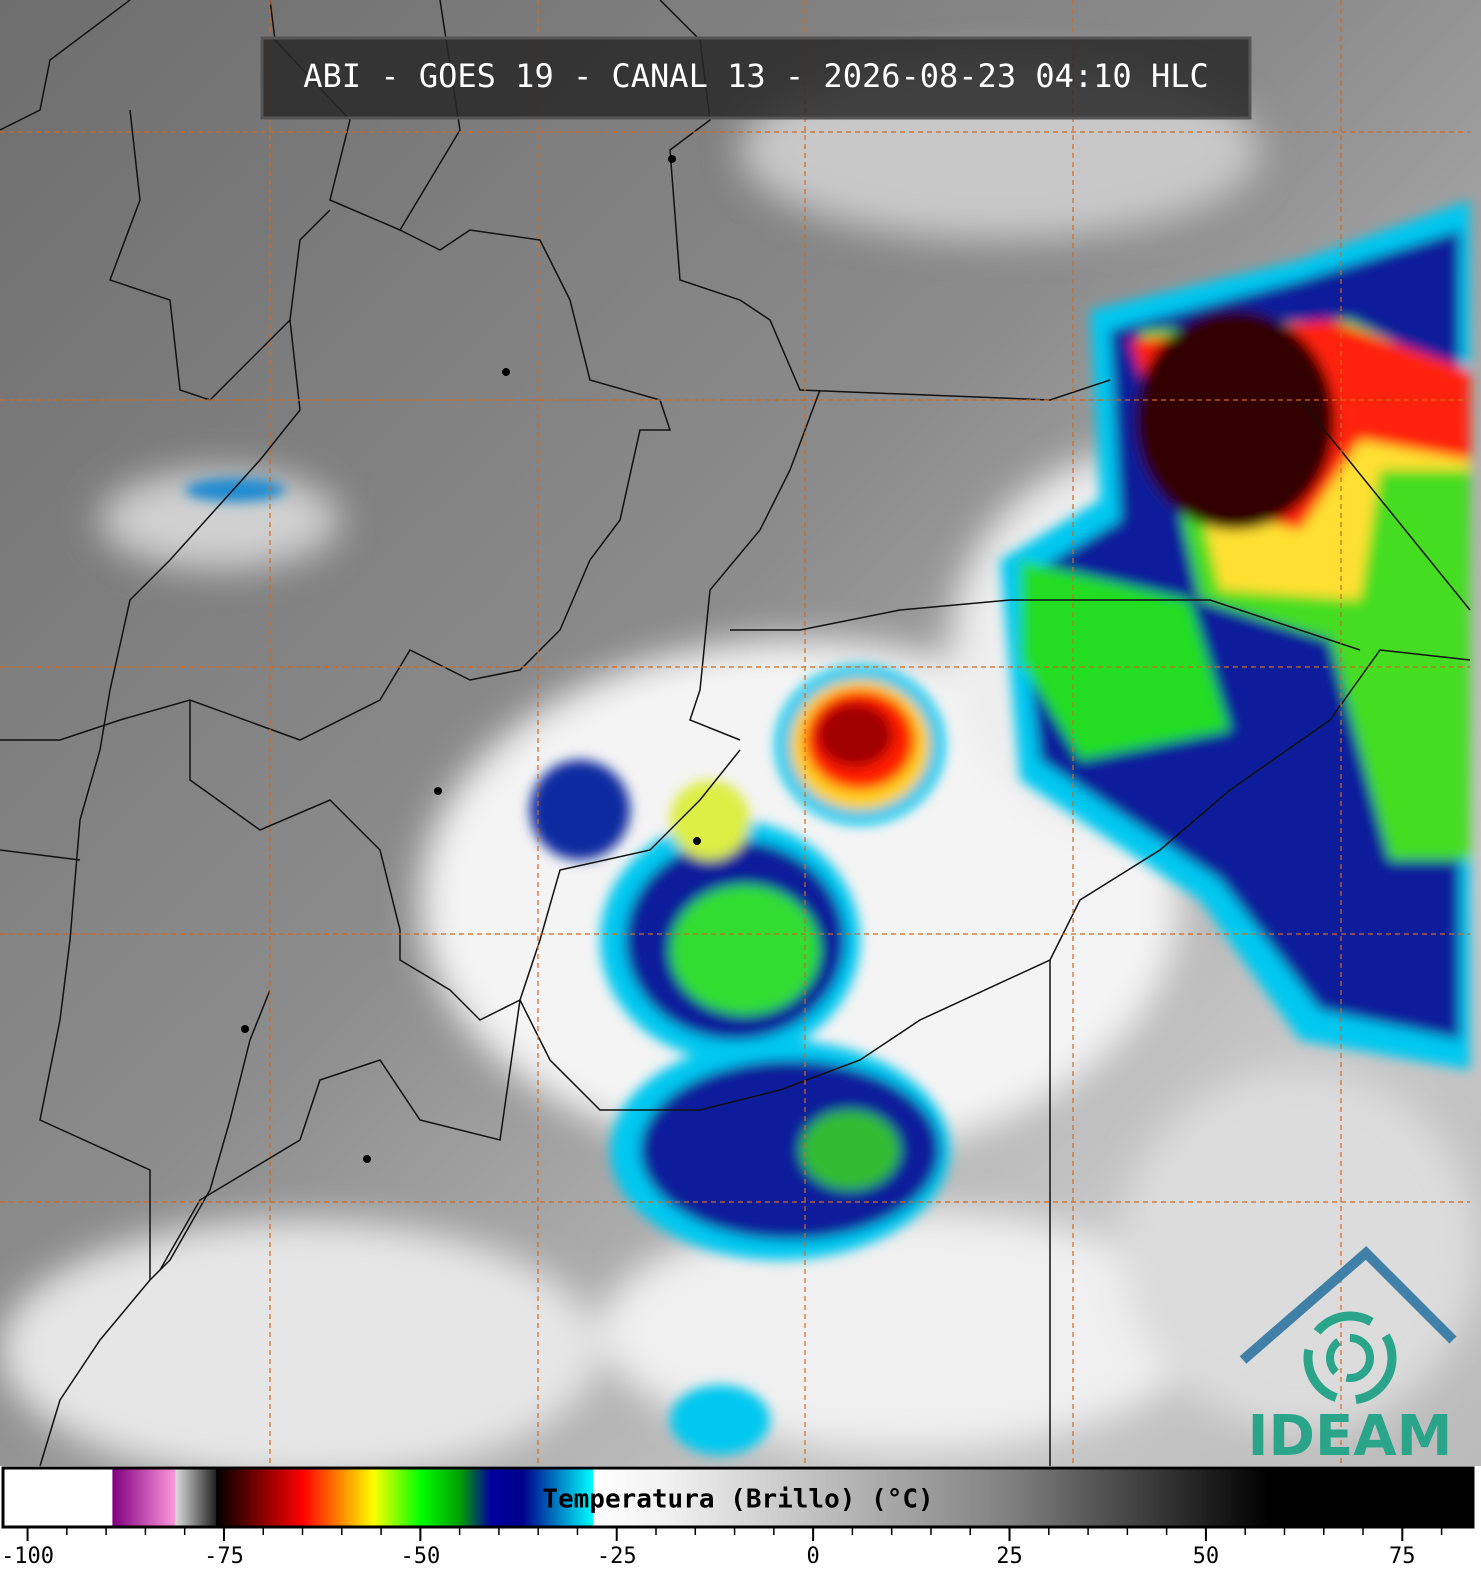 The height and width of the screenshot is (1577, 1481). What do you see at coordinates (617, 1556) in the screenshot?
I see `tick-label: -25` at bounding box center [617, 1556].